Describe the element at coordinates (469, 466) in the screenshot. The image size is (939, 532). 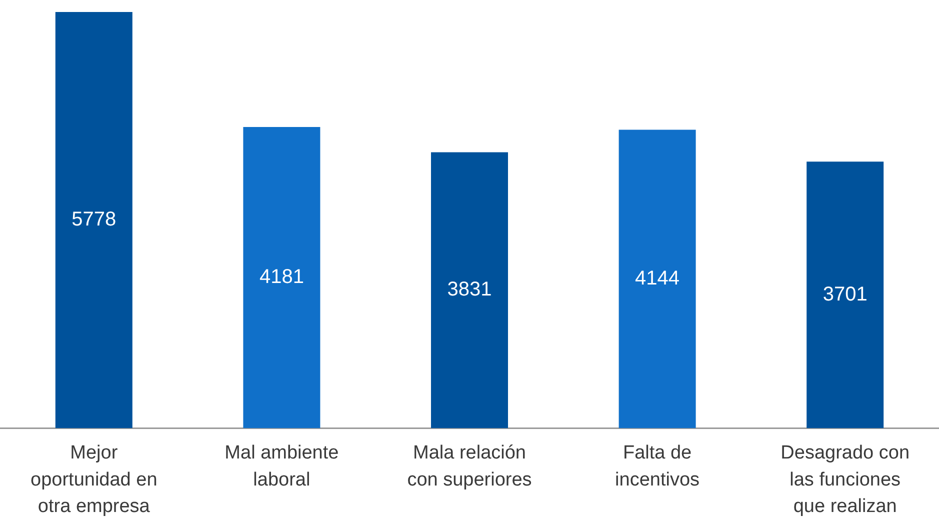
I see `x-tick-label: Mala relación con superiores` at that location.